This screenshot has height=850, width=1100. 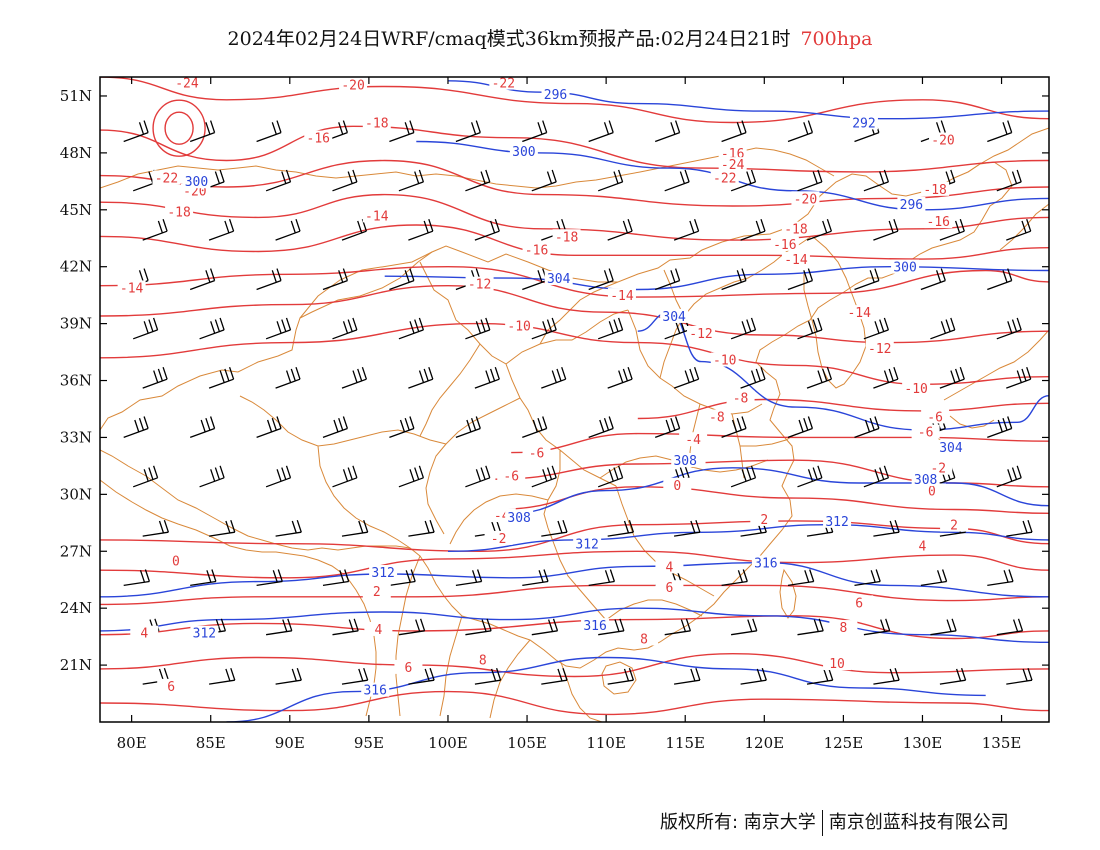 What do you see at coordinates (932, 491) in the screenshot?
I see `temperature-label: 0` at bounding box center [932, 491].